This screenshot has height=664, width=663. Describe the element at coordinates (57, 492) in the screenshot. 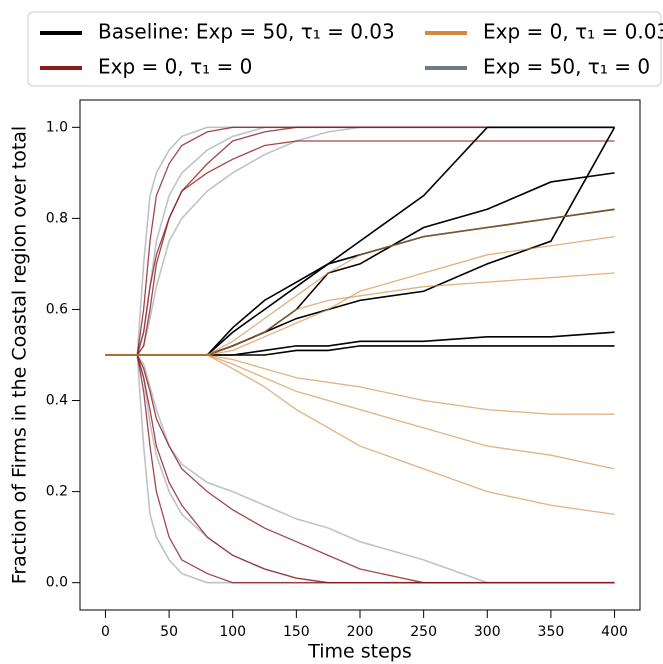

I see `y-tick-label: 0.2` at that location.